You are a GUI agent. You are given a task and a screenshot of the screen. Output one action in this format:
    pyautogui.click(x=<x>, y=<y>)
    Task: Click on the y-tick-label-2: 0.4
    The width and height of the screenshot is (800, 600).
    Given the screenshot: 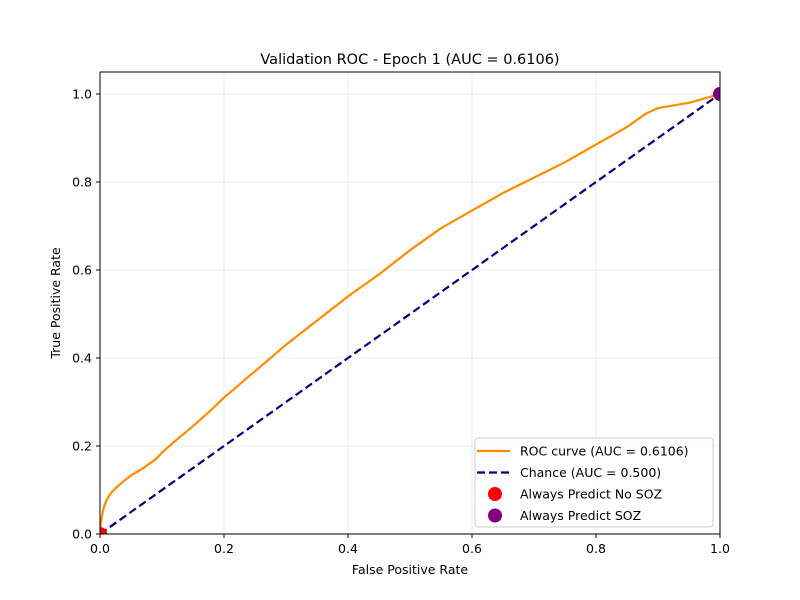 What is the action you would take?
    pyautogui.click(x=82, y=358)
    